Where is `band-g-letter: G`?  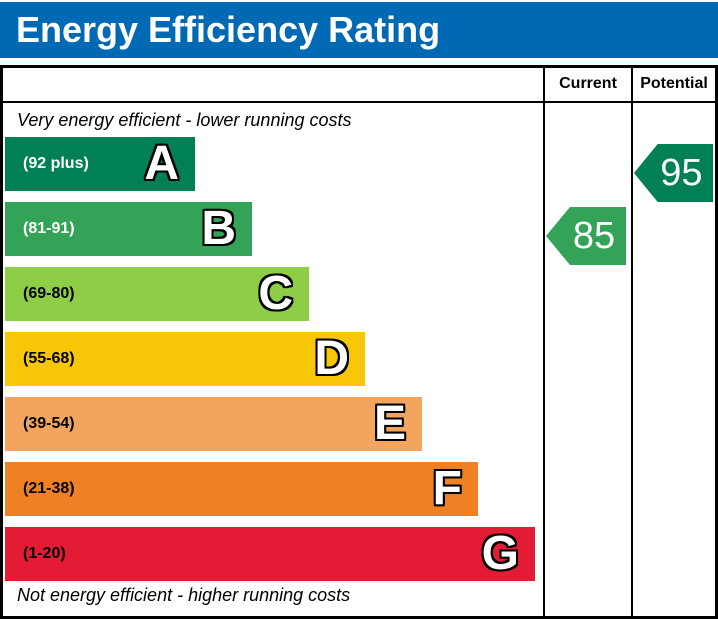
band-g-letter: G is located at coordinates (500, 553).